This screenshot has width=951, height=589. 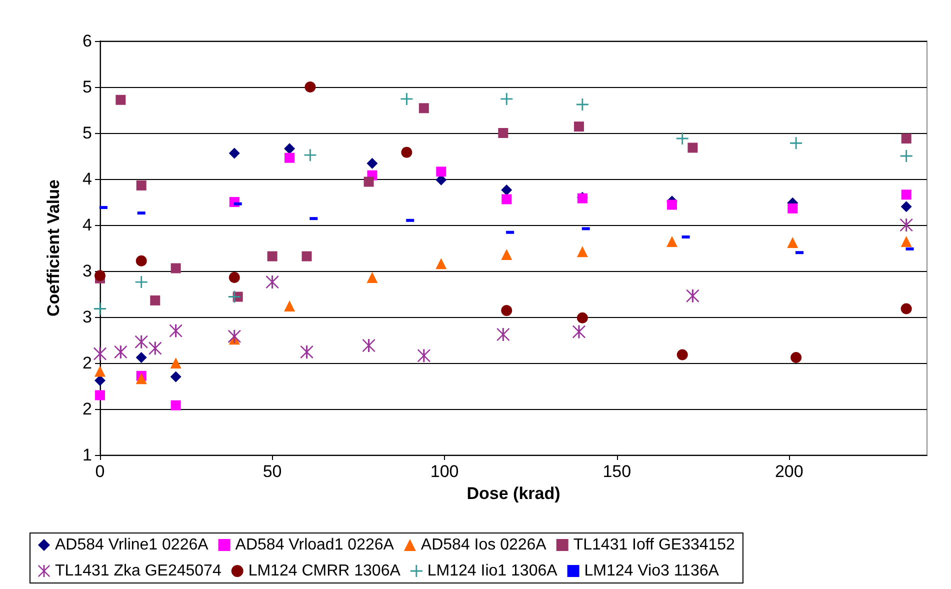 I want to click on legend-label: LM124 Vio3 1136A, so click(x=652, y=571).